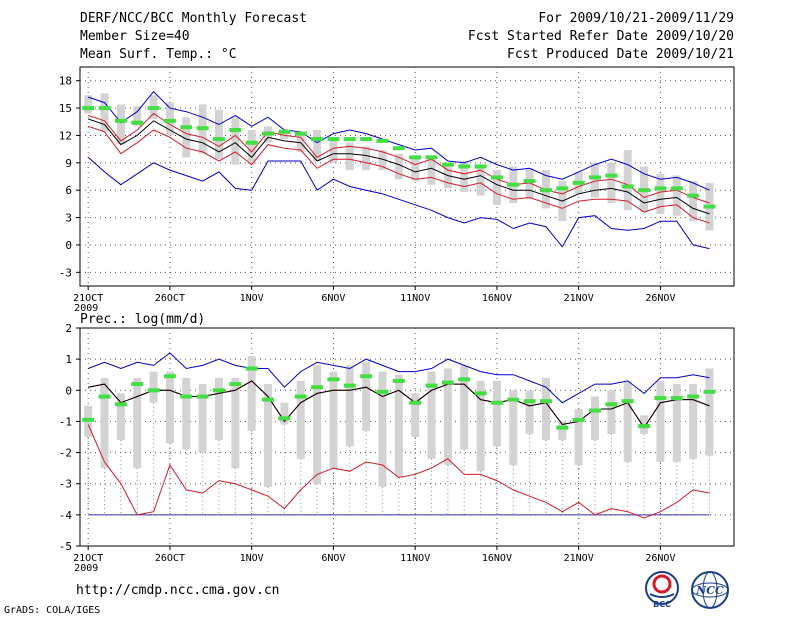 Image resolution: width=800 pixels, height=618 pixels. Describe the element at coordinates (636, 18) in the screenshot. I see `forecast-period: For 2009/10/21-2009/11/29` at that location.